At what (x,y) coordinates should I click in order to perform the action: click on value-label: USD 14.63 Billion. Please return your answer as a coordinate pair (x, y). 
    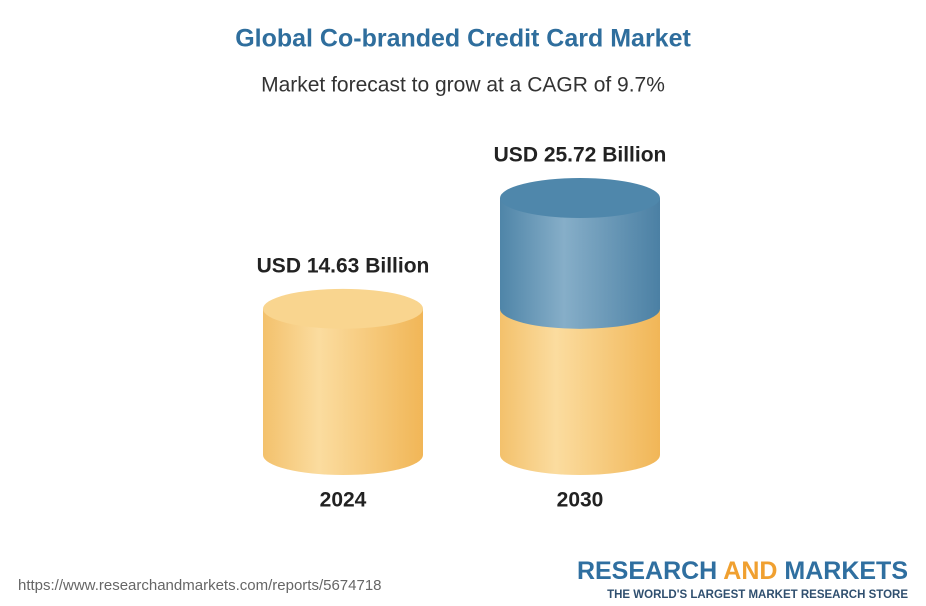
    Looking at the image, I should click on (343, 265).